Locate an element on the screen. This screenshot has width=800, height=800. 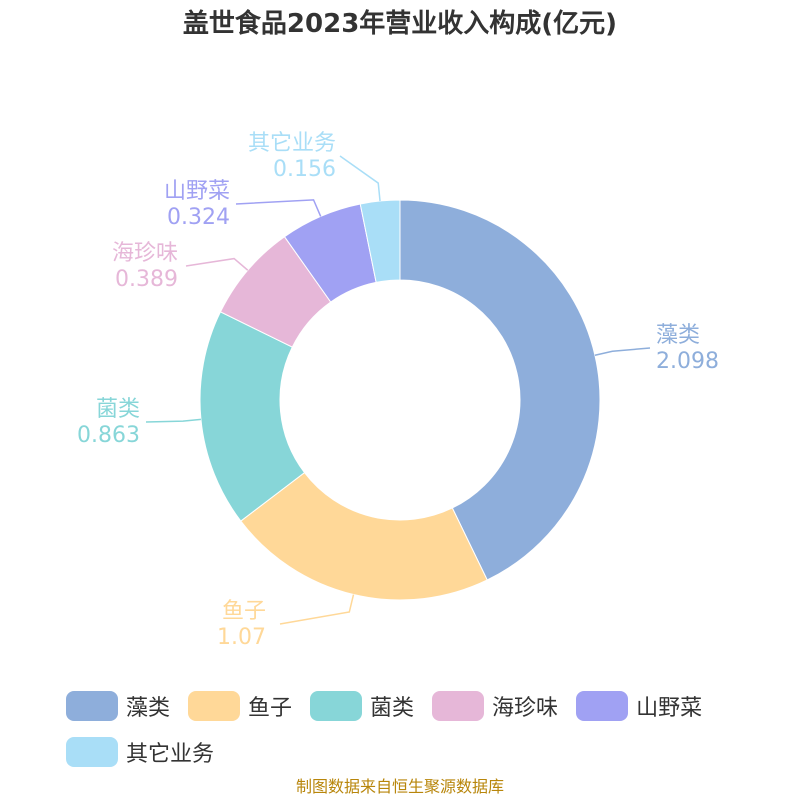
slice-label-2: 菌类 is located at coordinates (118, 409).